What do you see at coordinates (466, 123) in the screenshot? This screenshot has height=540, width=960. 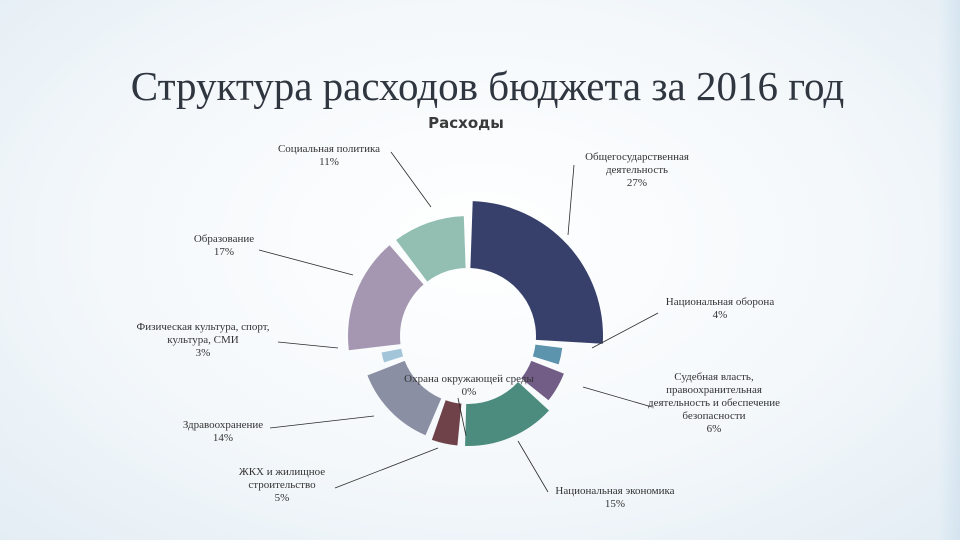 I see `chart-title: Расходы` at bounding box center [466, 123].